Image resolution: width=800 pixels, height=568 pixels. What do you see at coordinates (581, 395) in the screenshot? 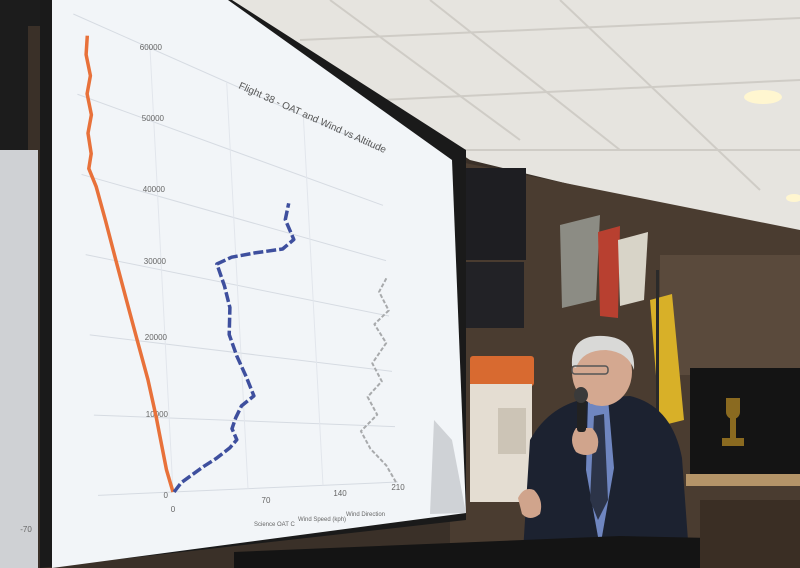
I see `microphone-head` at bounding box center [581, 395].